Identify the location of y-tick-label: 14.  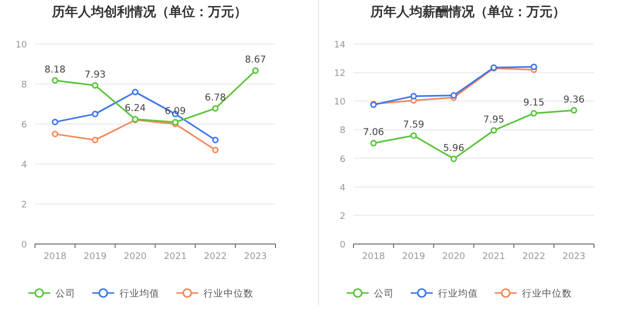
(340, 45).